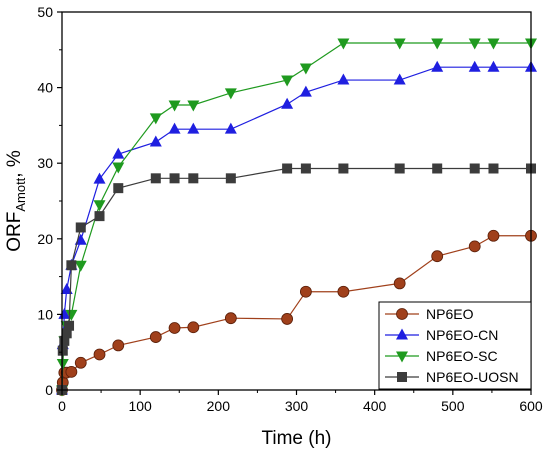 Image resolution: width=550 pixels, height=454 pixels. Describe the element at coordinates (455, 345) in the screenshot. I see `legend: NP6EO NP6EO-CN NP6EO-SC NP6EO-UOSN` at that location.